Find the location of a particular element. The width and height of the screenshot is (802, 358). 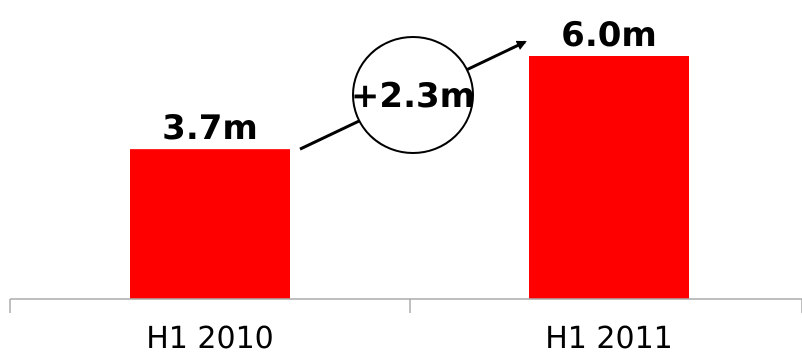

data-label: 6.0m is located at coordinates (609, 35).